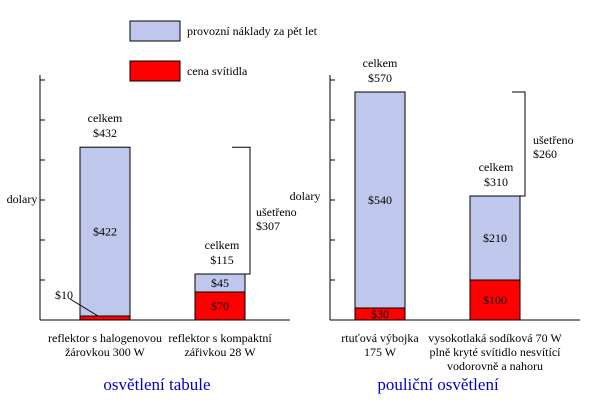 The image size is (600, 405). What do you see at coordinates (380, 352) in the screenshot?
I see `category-label: 175 W` at bounding box center [380, 352].